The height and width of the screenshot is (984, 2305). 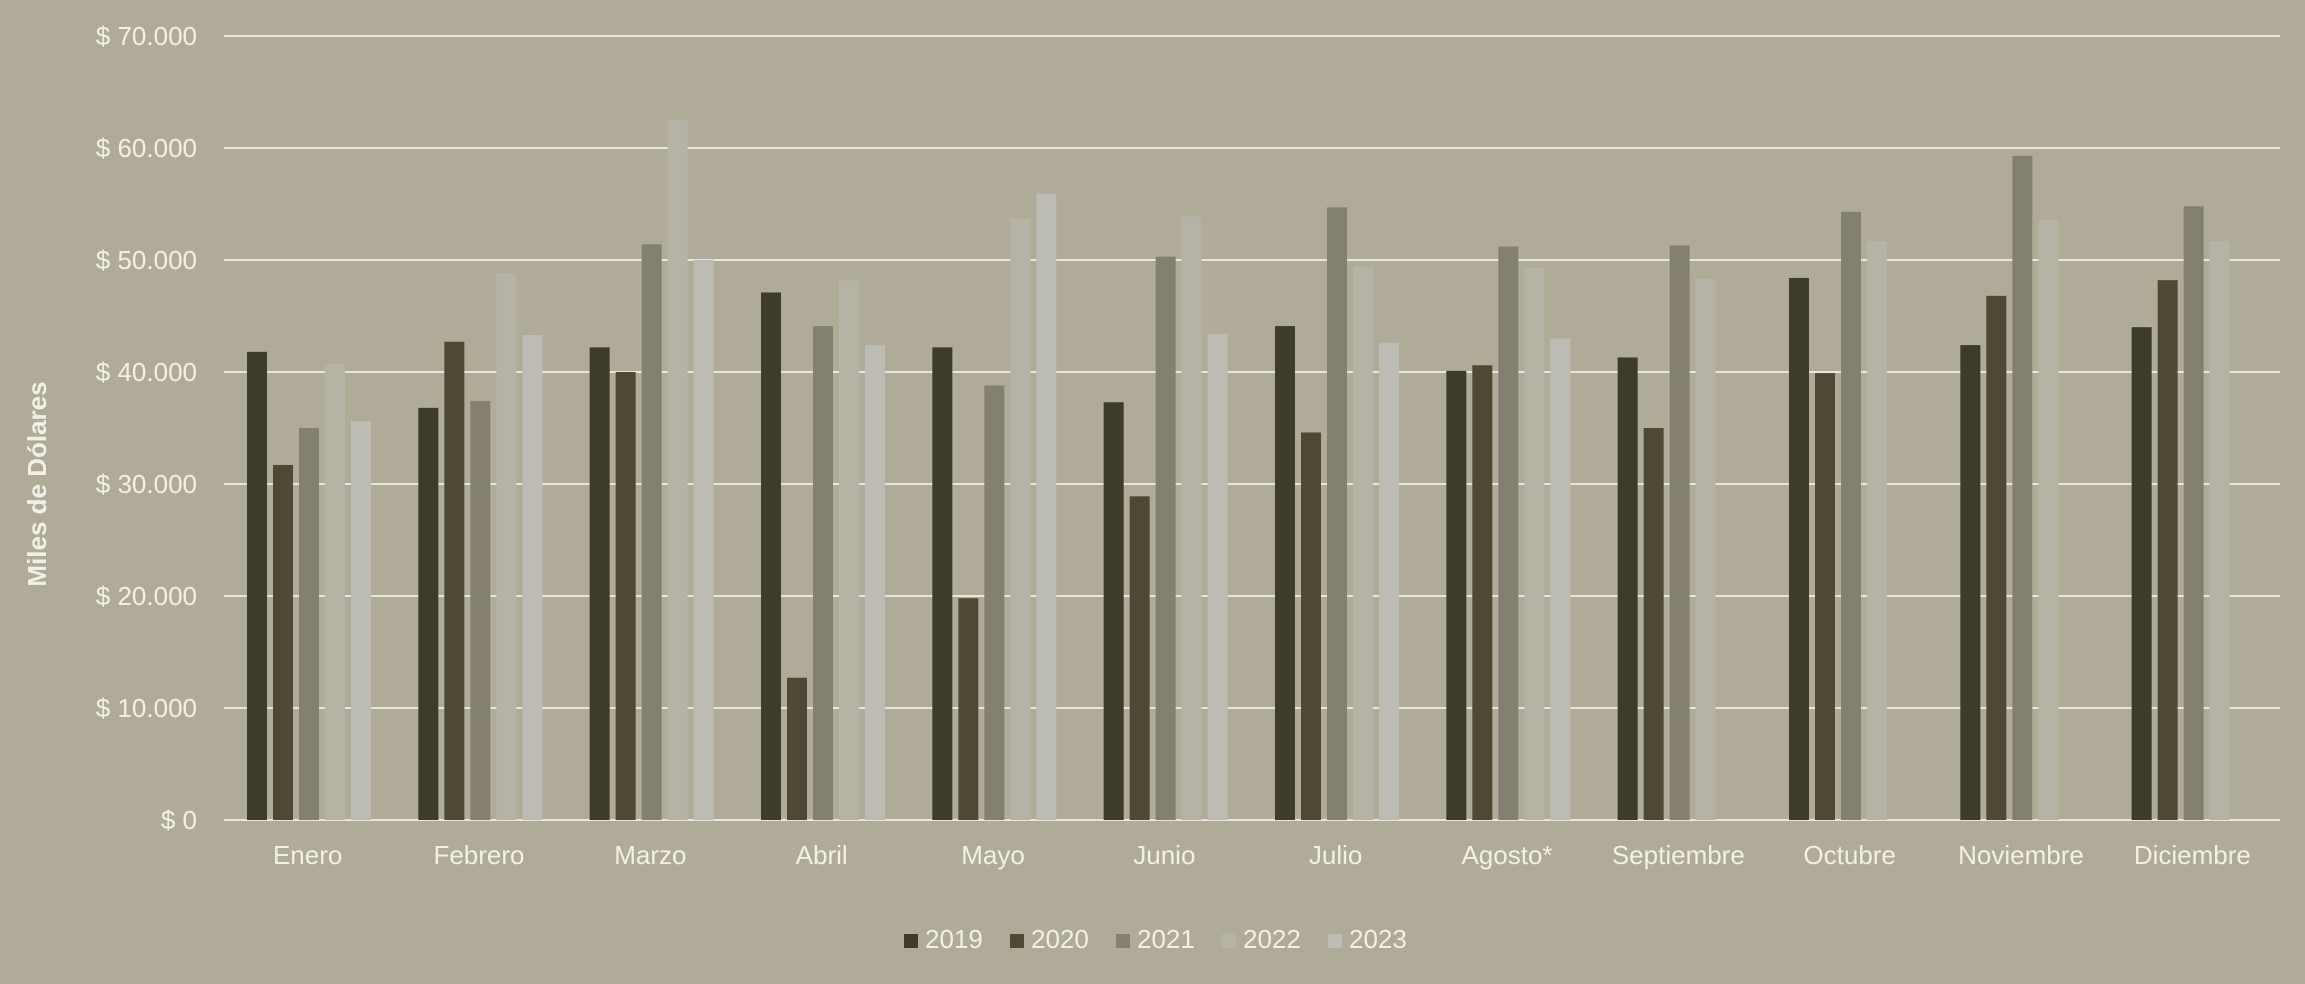 I want to click on legend-label: 2019, so click(x=954, y=939).